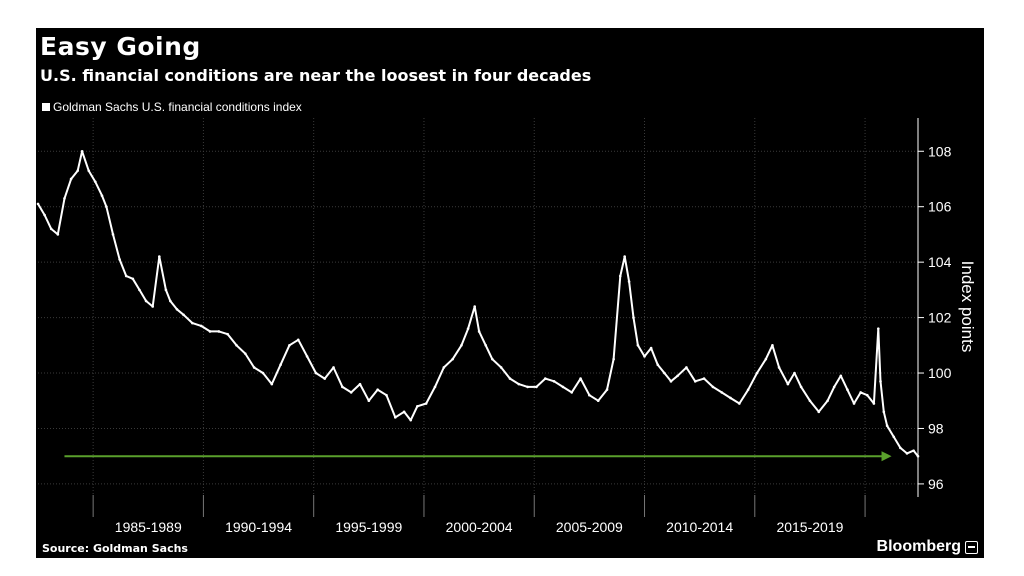 The height and width of the screenshot is (576, 1024). I want to click on y-tick-label: 102, so click(940, 318).